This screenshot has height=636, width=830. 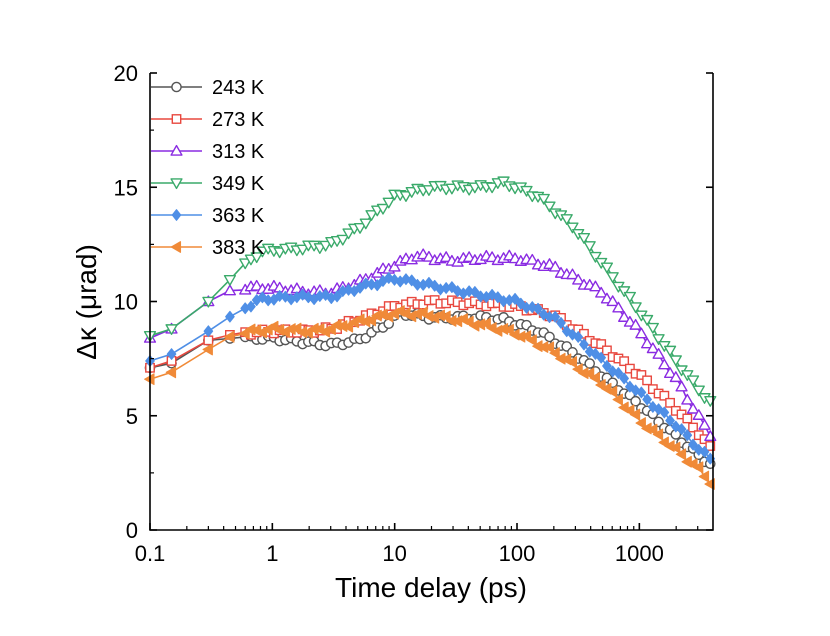 What do you see at coordinates (238, 152) in the screenshot?
I see `legend-label: 313 K` at bounding box center [238, 152].